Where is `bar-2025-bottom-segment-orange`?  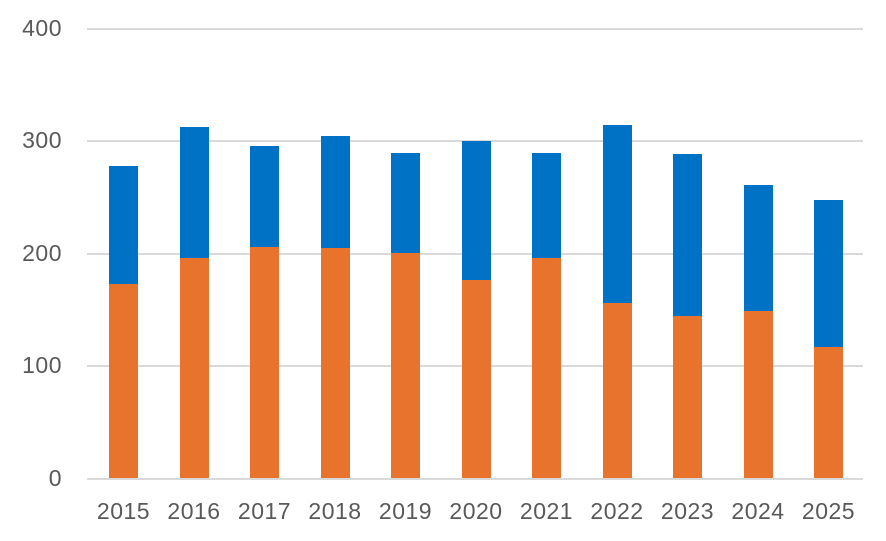
bar-2025-bottom-segment-orange is located at coordinates (828, 412).